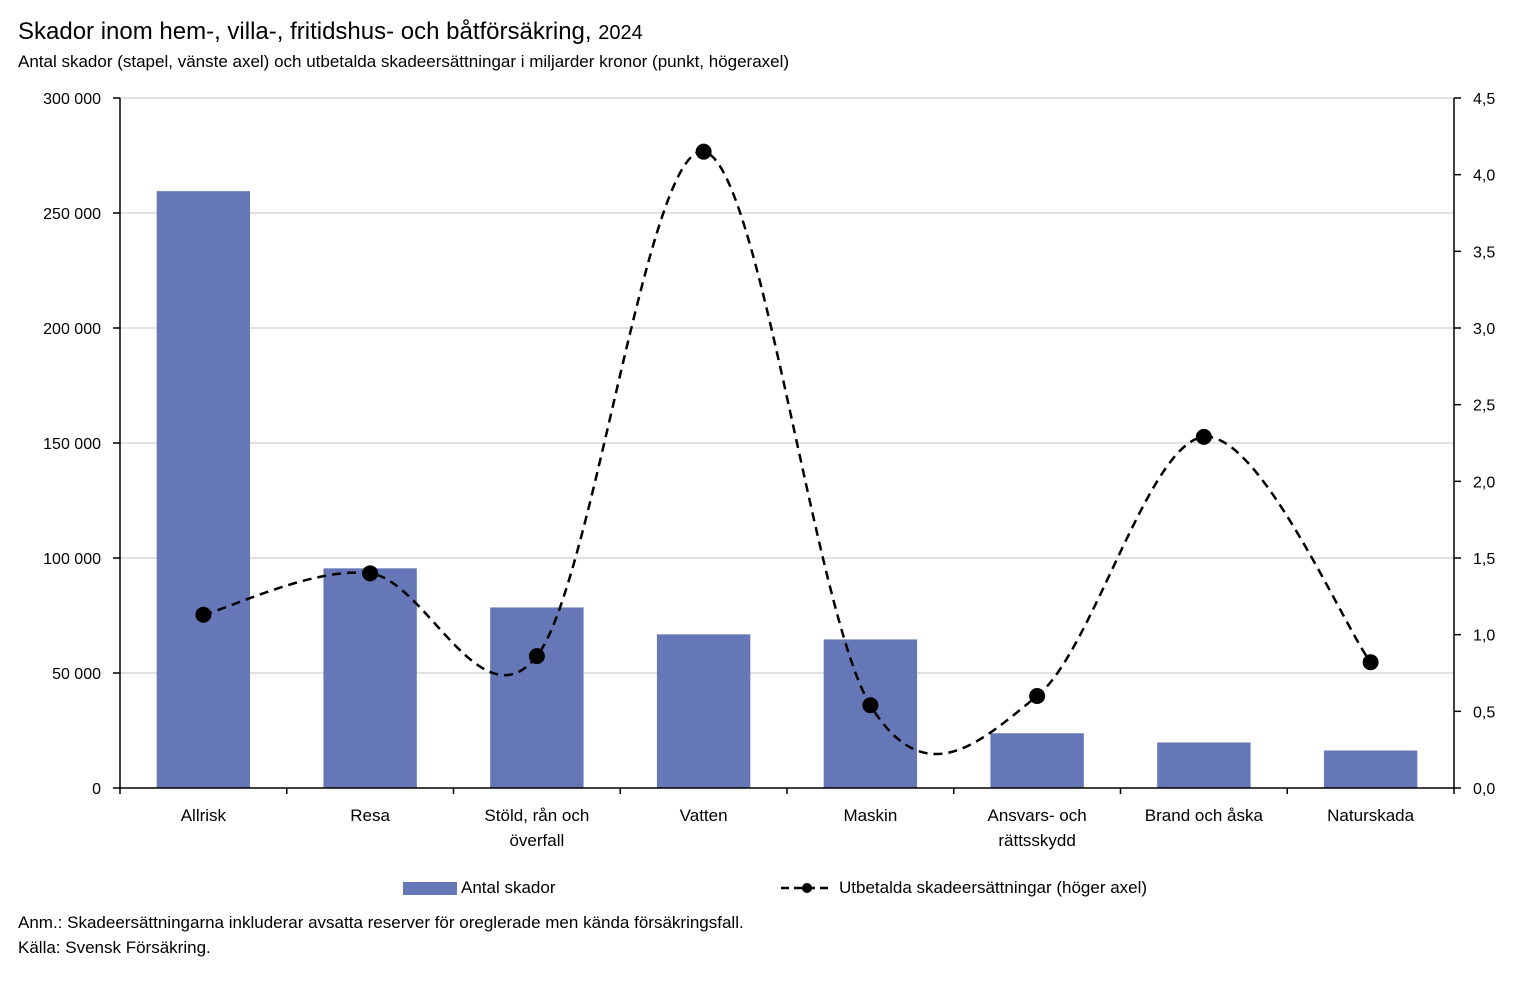  What do you see at coordinates (508, 887) in the screenshot?
I see `legend-bar-label: Antal skador` at bounding box center [508, 887].